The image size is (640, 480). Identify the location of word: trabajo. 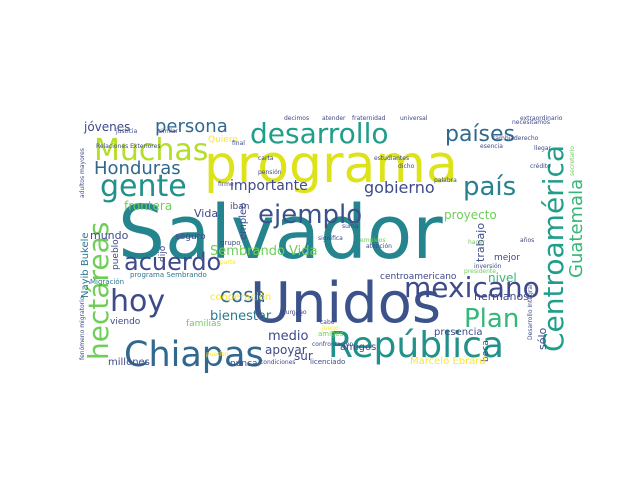
(480, 242).